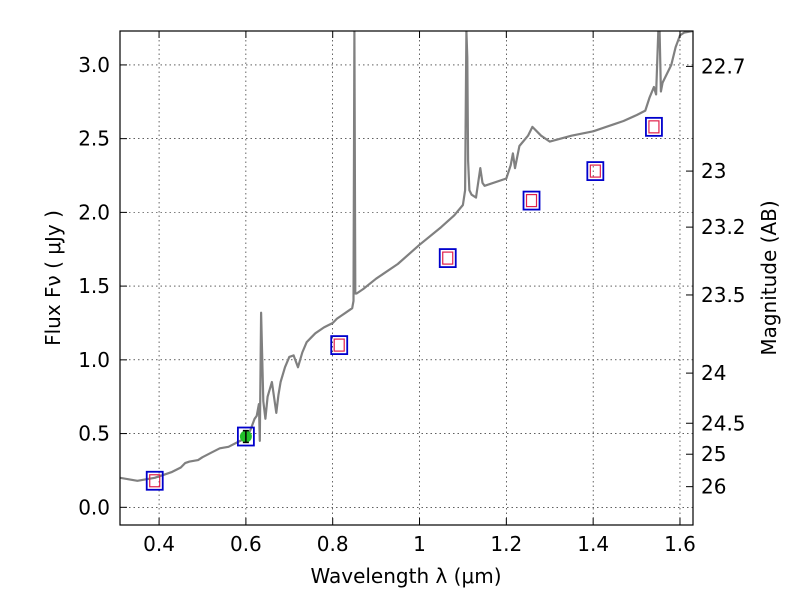 This screenshot has width=800, height=600. Describe the element at coordinates (723, 66) in the screenshot. I see `y2-tick-label: 22.7` at that location.